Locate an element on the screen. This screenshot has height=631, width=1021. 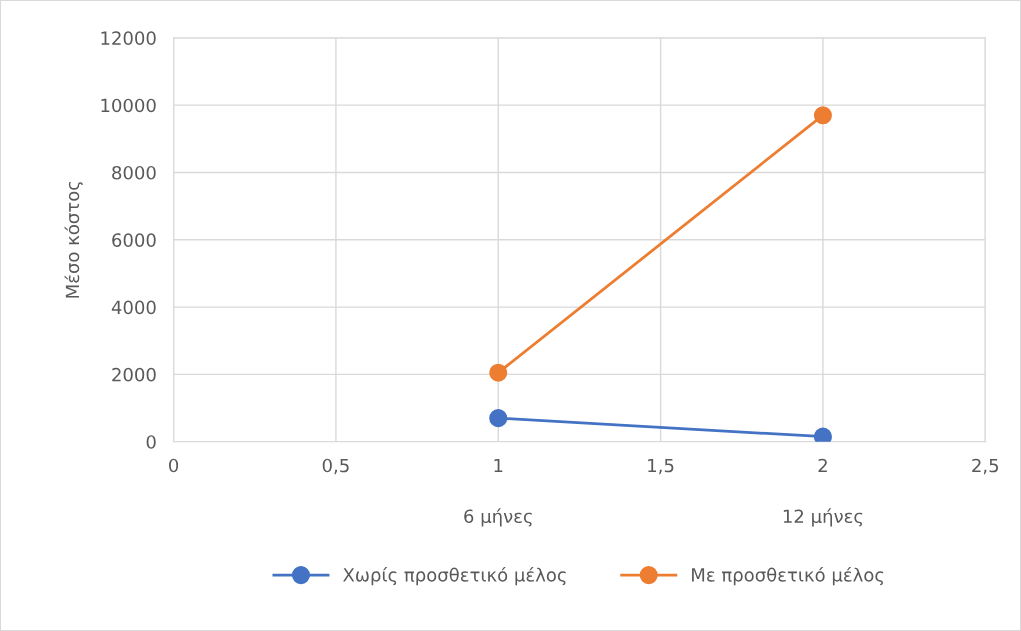
y-tick-label: 4000 is located at coordinates (133, 307).